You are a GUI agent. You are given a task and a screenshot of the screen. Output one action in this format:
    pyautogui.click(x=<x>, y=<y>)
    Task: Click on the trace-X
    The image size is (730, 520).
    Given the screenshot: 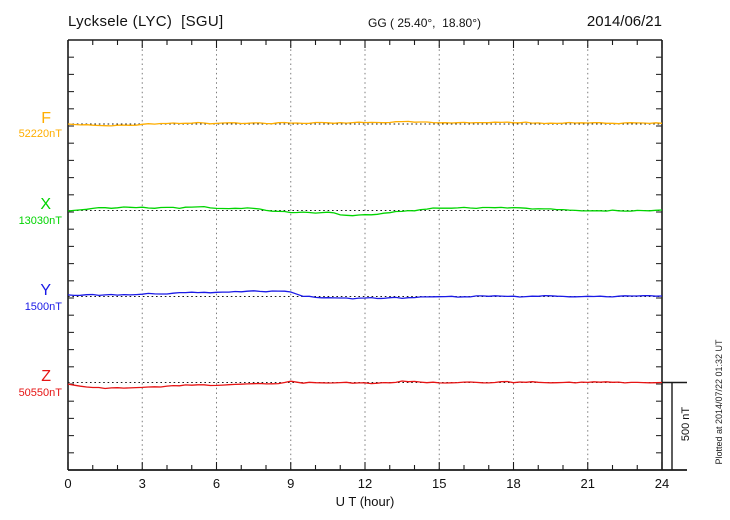 What is the action you would take?
    pyautogui.click(x=365, y=211)
    